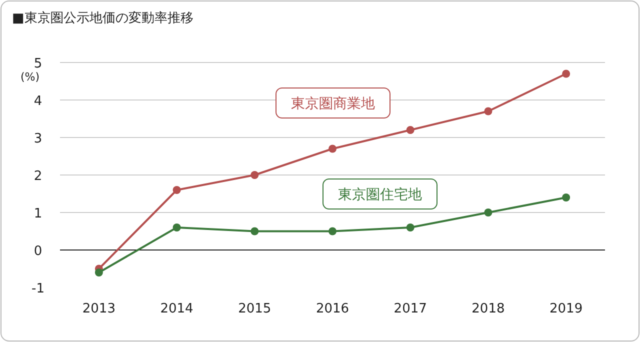 This screenshot has height=342, width=640. I want to click on y-tick-label: -1, so click(38, 289).